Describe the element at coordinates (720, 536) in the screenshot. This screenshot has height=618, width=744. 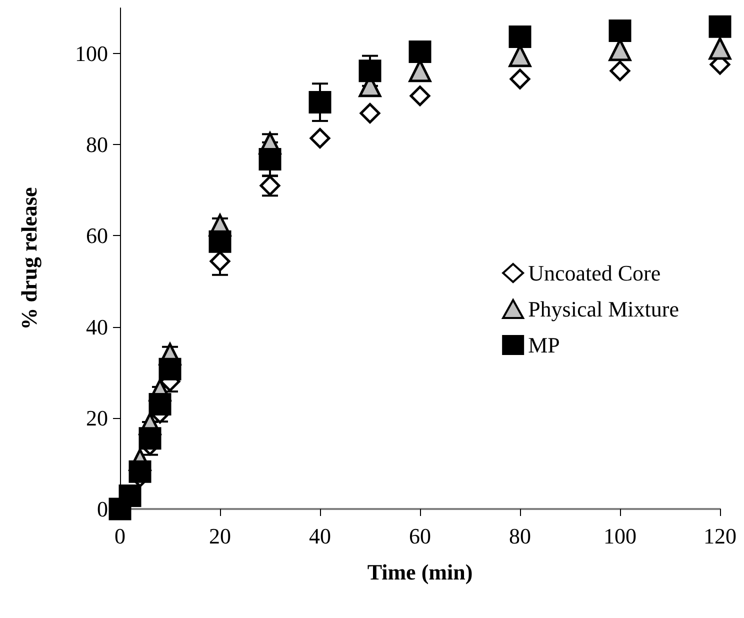
I see `x-tick-label: 120` at that location.